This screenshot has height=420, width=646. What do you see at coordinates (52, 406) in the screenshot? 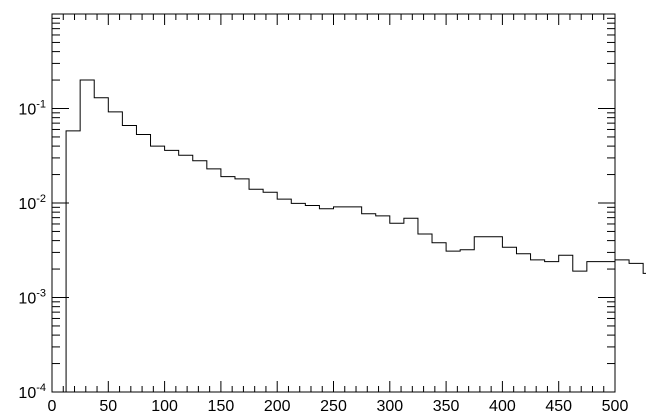
I see `x-tick-label: 0` at bounding box center [52, 406].